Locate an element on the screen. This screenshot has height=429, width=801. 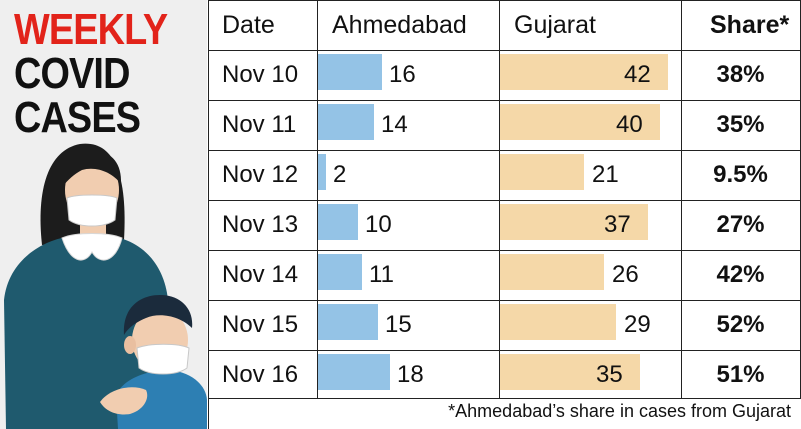
share-value: 9.5% is located at coordinates (740, 174).